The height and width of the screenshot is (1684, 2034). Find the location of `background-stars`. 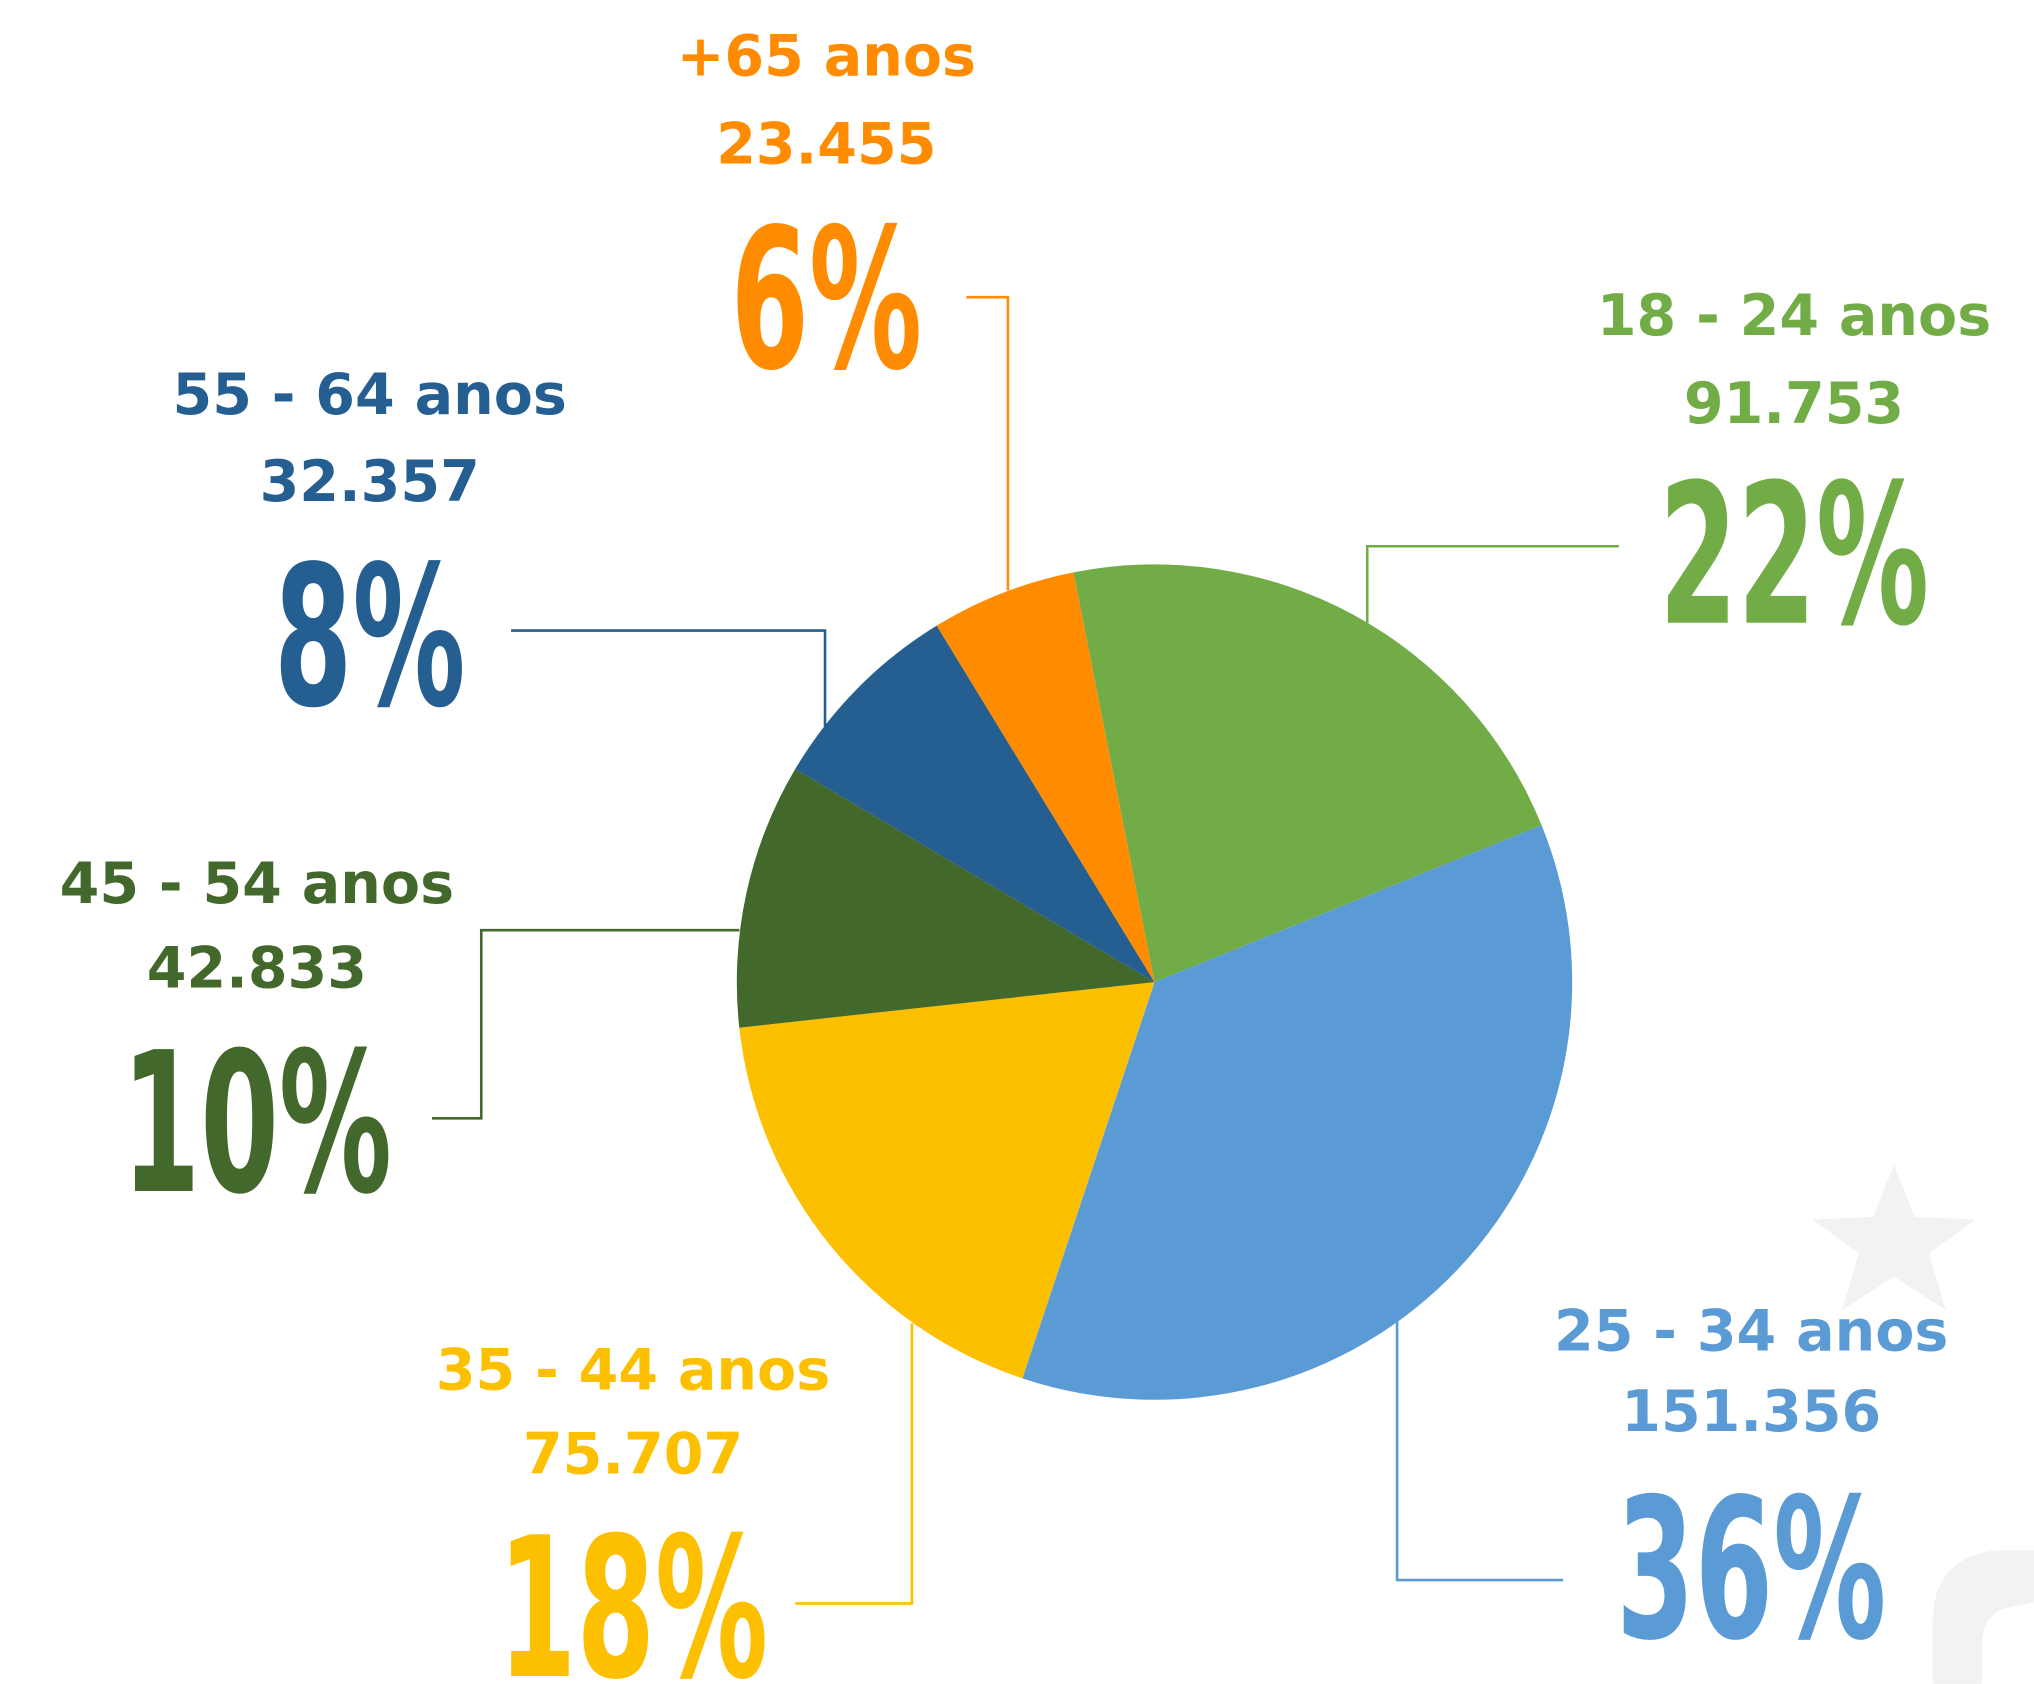

background-stars is located at coordinates (1923, 1424).